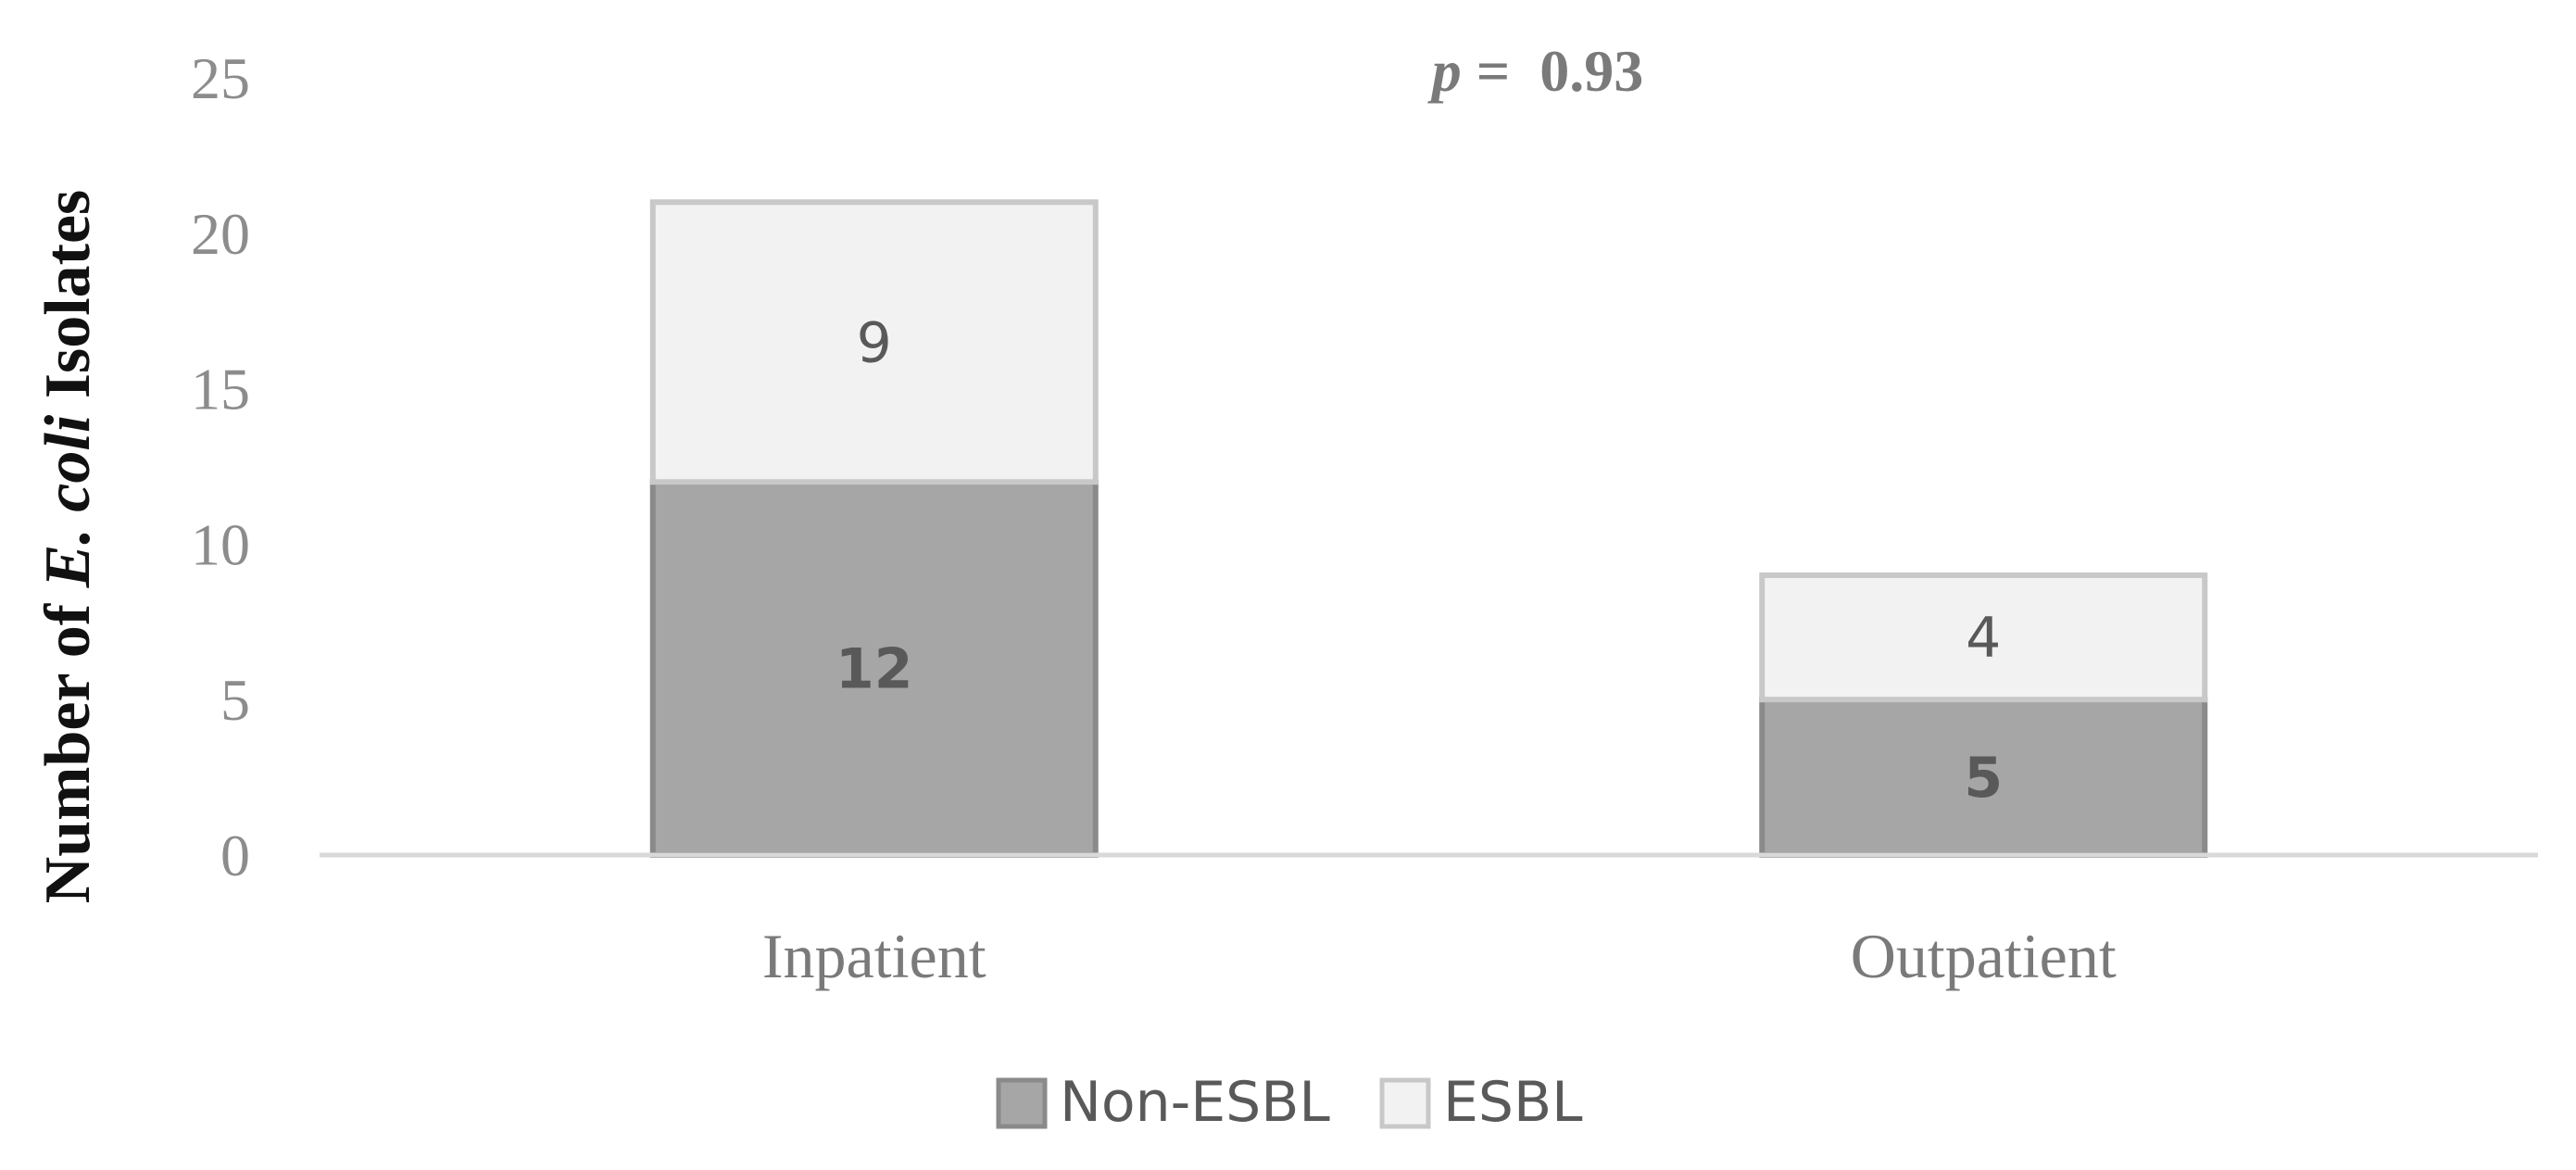  I want to click on x-category-label: Inpatient, so click(874, 956).